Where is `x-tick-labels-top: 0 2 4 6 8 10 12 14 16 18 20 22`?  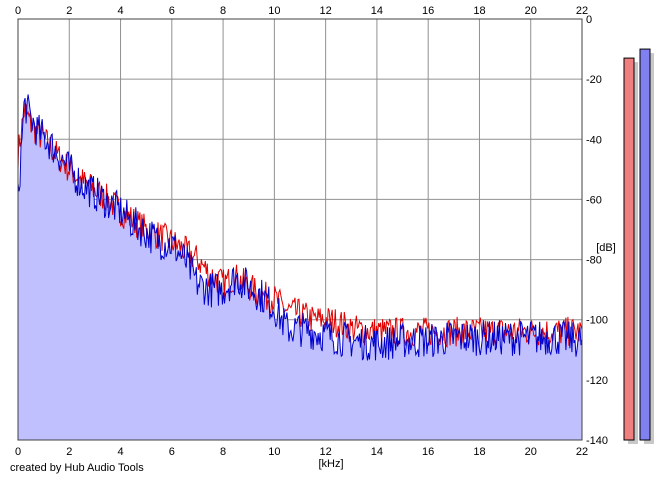 x-tick-labels-top: 0 2 4 6 8 10 12 14 16 18 20 22 is located at coordinates (301, 11).